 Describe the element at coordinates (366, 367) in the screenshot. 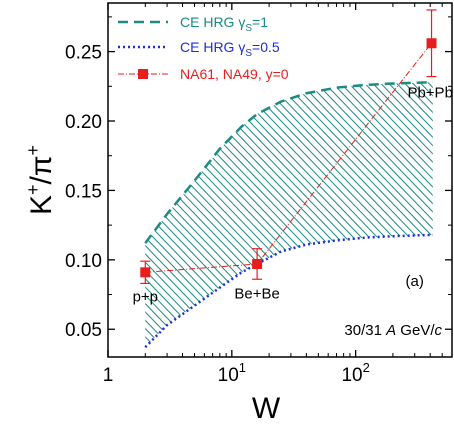

I see `x-tick-label-exp: 2` at that location.